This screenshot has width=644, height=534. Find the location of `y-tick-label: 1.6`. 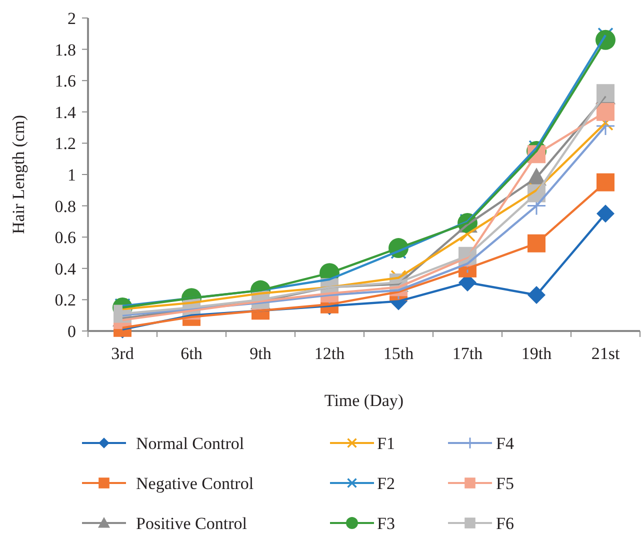

y-tick-label: 1.6 is located at coordinates (65, 81).